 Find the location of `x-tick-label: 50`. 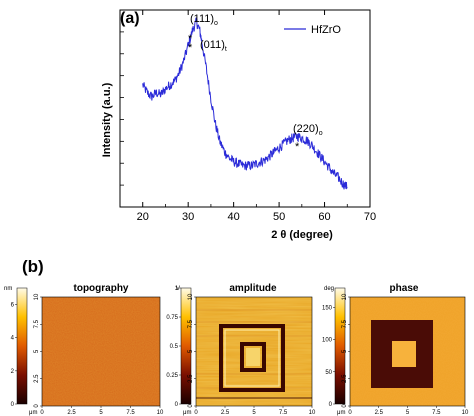

x-tick-label: 50 is located at coordinates (279, 217).